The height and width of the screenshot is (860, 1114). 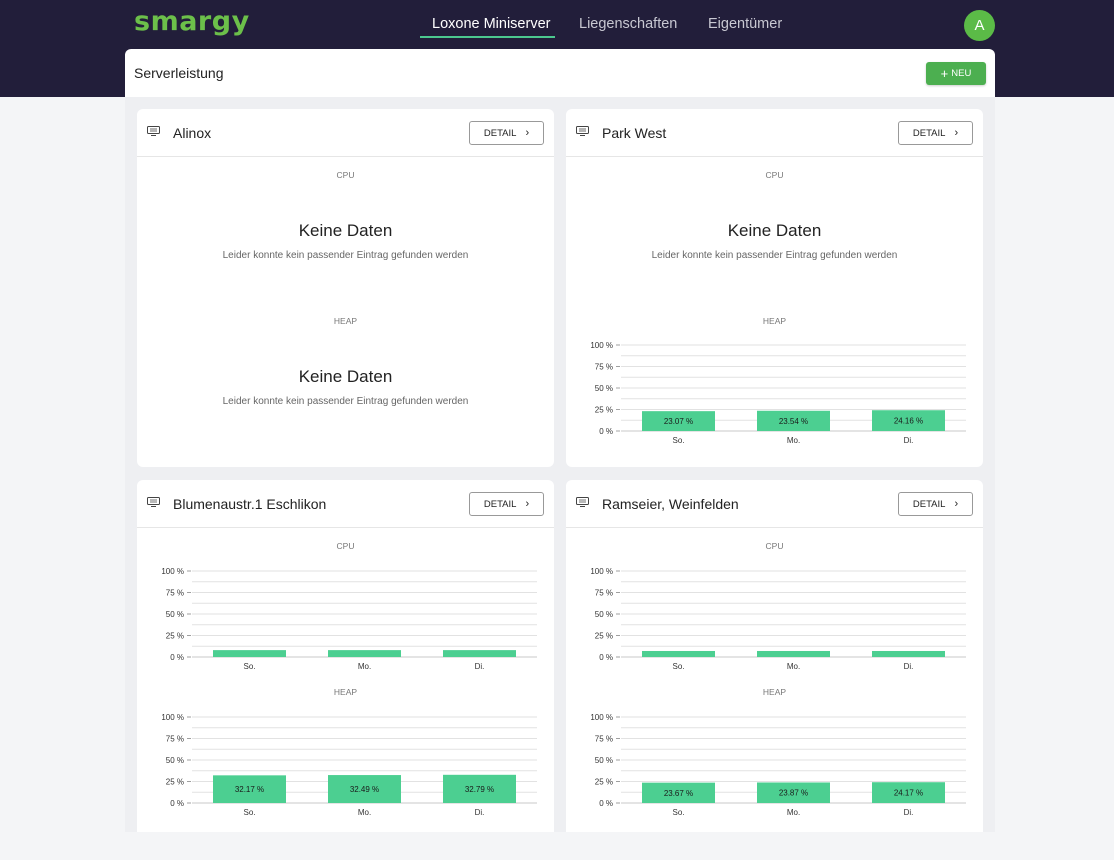 What do you see at coordinates (979, 25) in the screenshot?
I see `user-avatar: A` at bounding box center [979, 25].